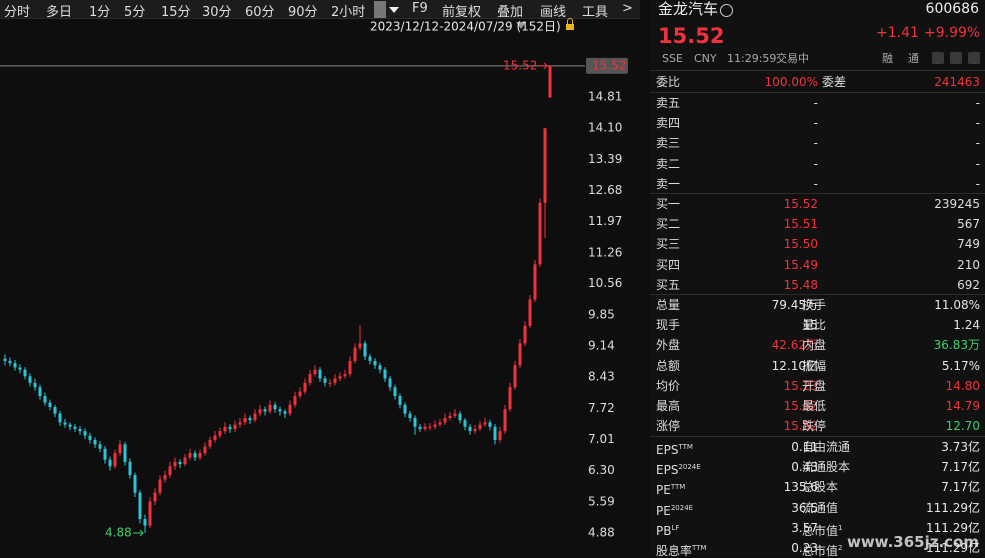  What do you see at coordinates (699, 548) in the screenshot?
I see `superscript: TTM` at bounding box center [699, 548].